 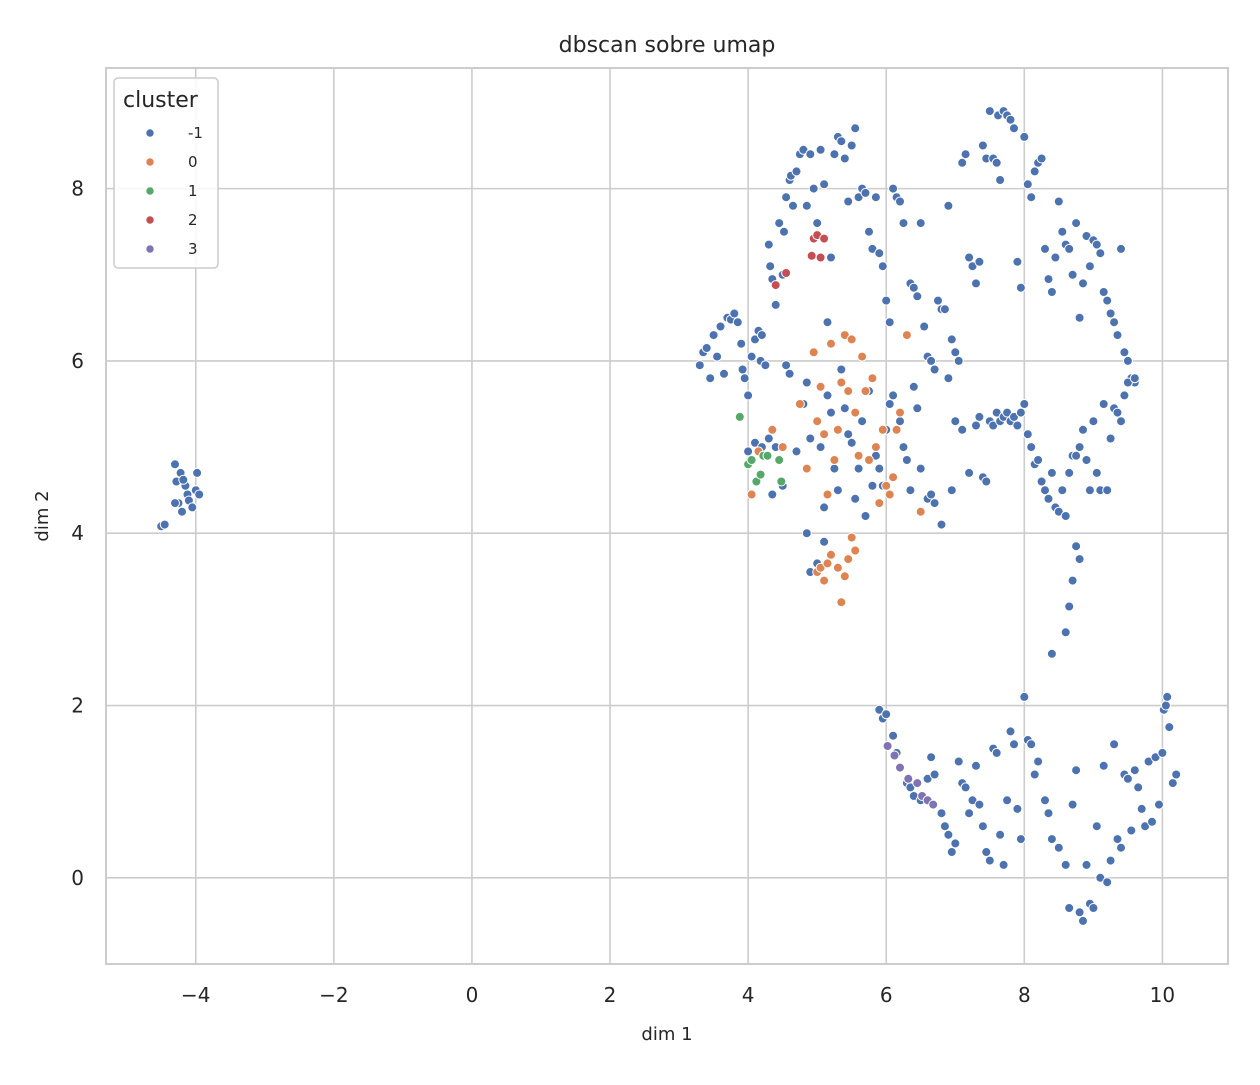 What do you see at coordinates (77, 878) in the screenshot?
I see `y-tick-label: 0` at bounding box center [77, 878].